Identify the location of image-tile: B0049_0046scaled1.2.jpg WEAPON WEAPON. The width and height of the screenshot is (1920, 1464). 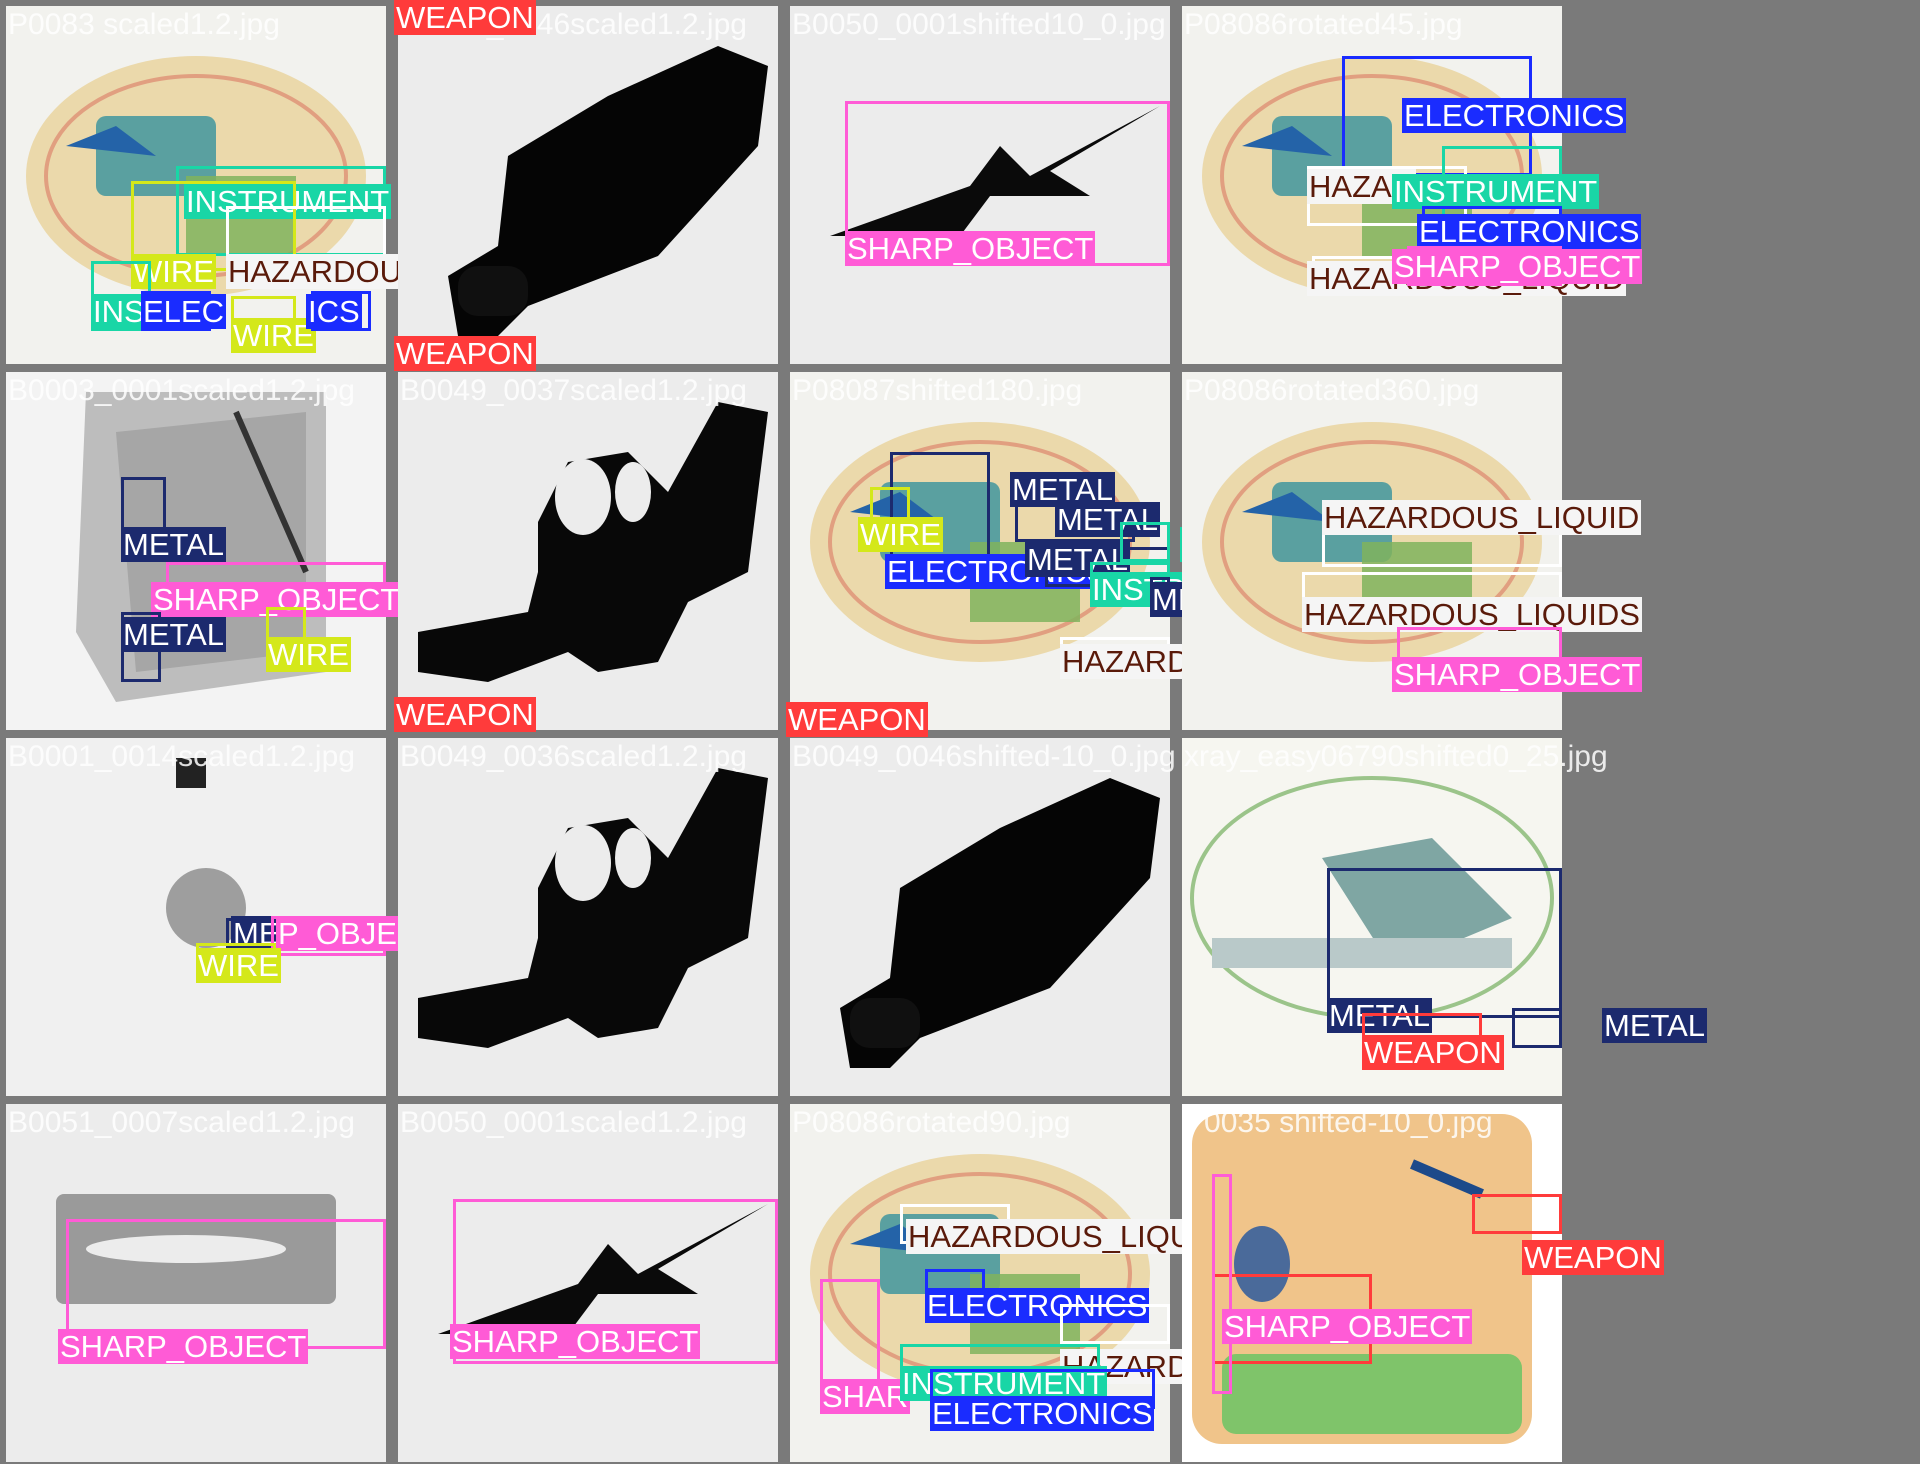
(586, 185).